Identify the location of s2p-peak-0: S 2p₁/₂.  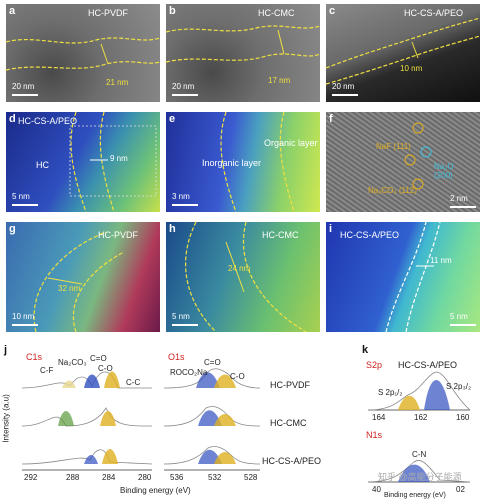
(390, 392).